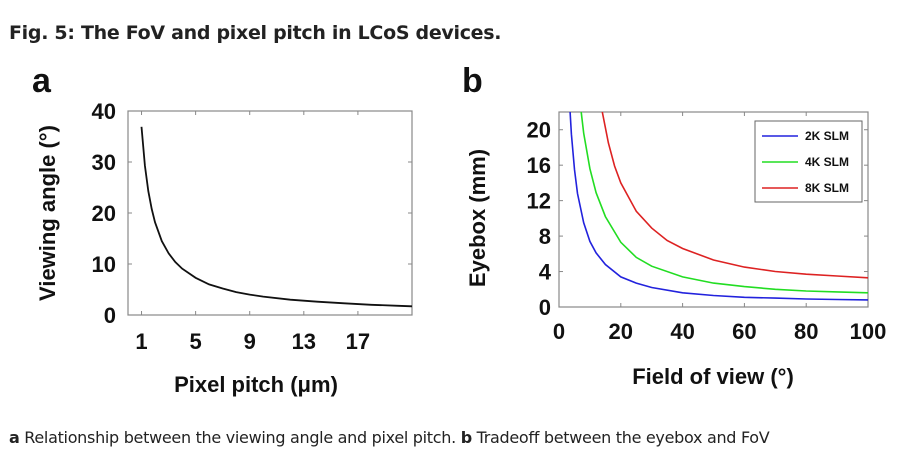 Image resolution: width=917 pixels, height=468 pixels. I want to click on x-tick-label: 40, so click(682, 331).